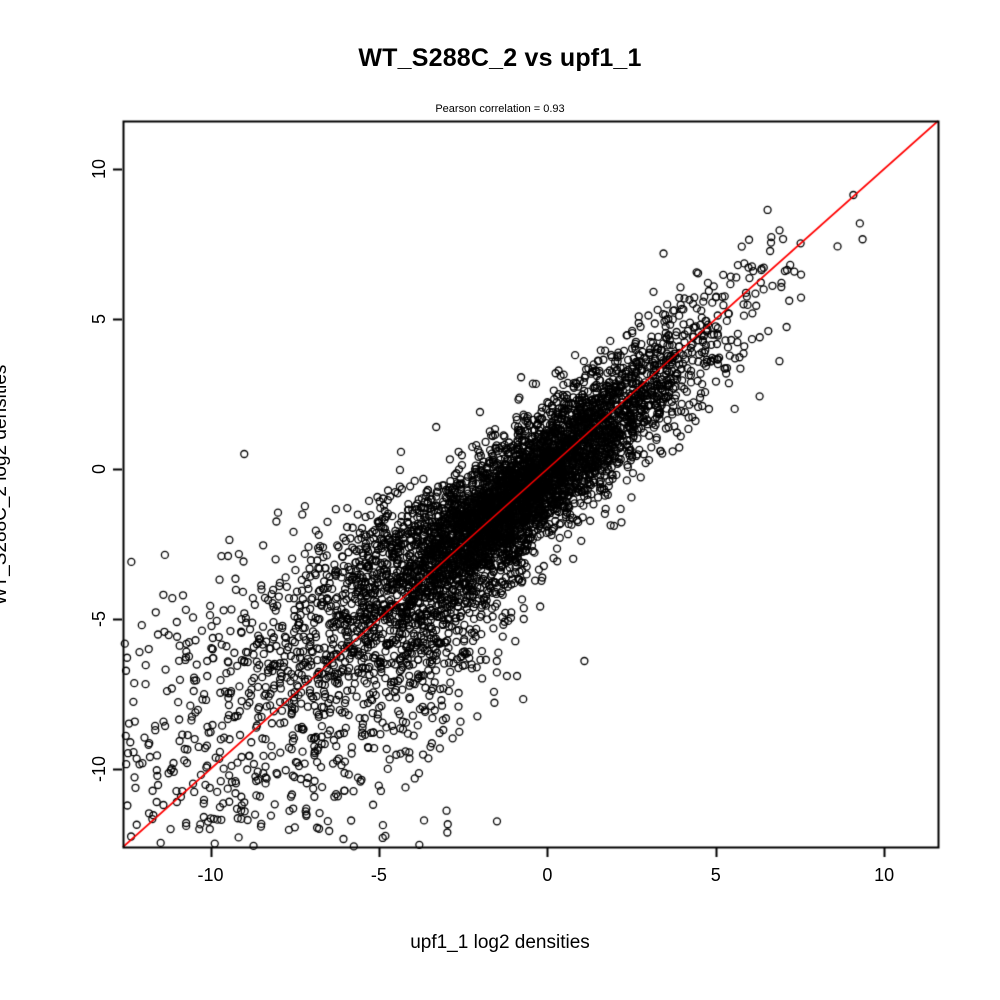 The image size is (1000, 1000). Describe the element at coordinates (378, 875) in the screenshot. I see `x-tick-label: -5` at that location.